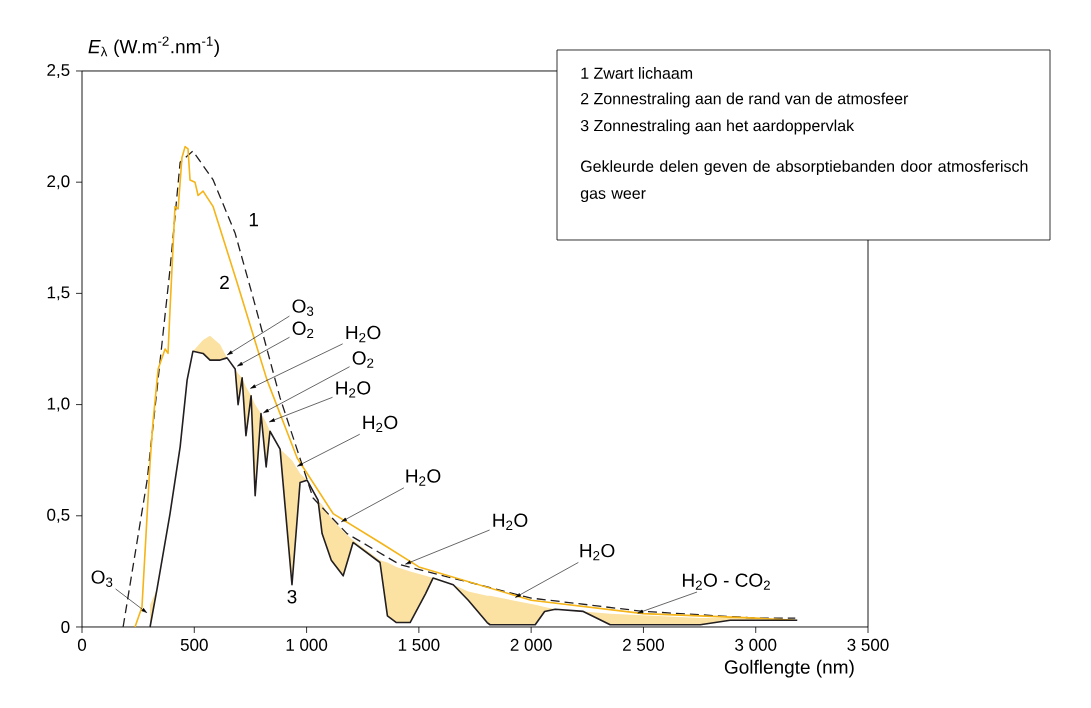 The height and width of the screenshot is (708, 1091). Describe the element at coordinates (194, 644) in the screenshot. I see `x-tick-label: 500` at that location.